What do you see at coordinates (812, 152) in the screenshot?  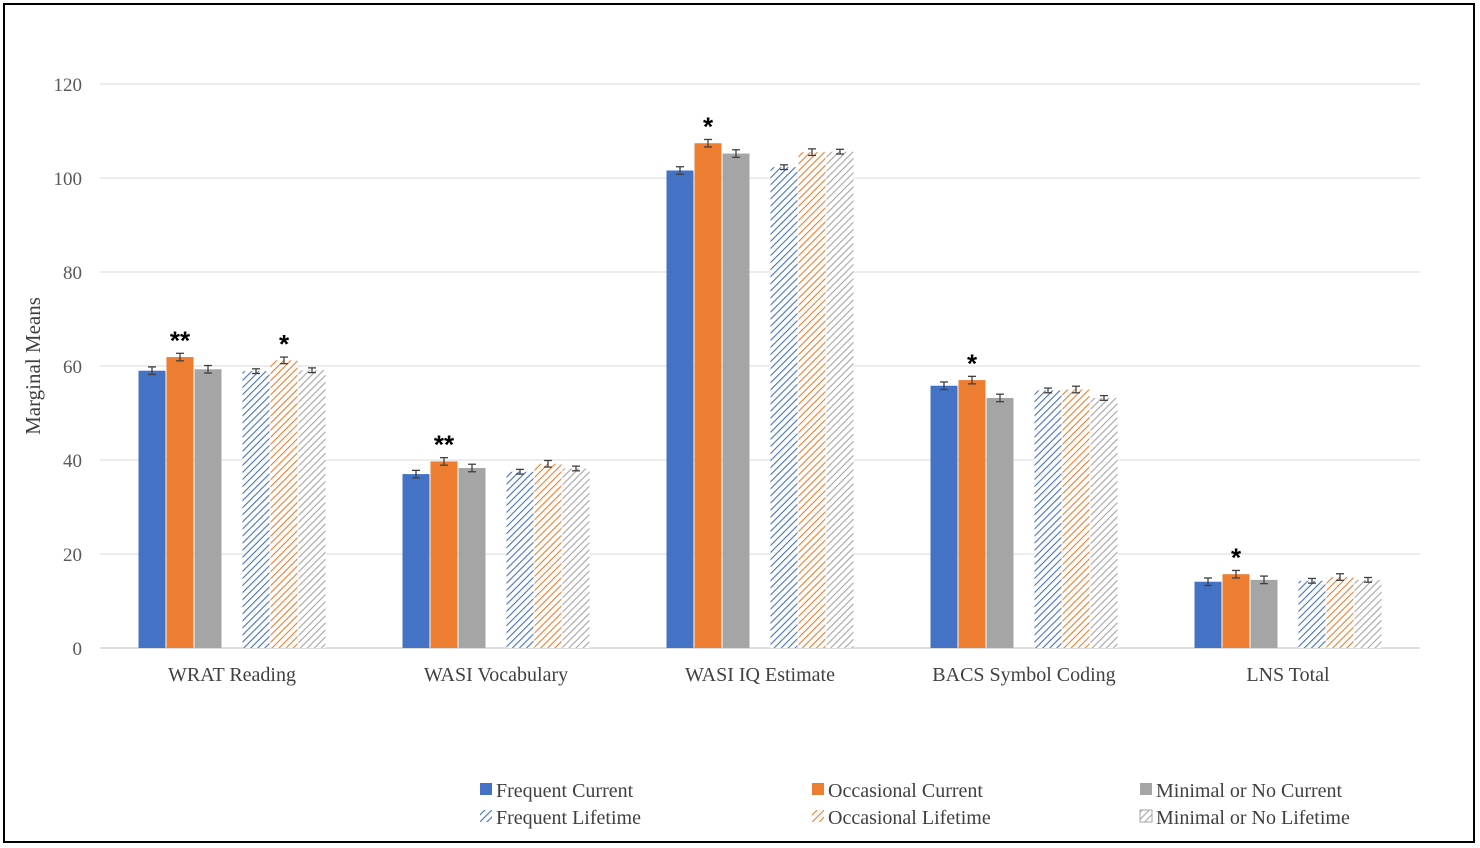 I see `error-bar-occasional-lifetime-wasi-iq-estimate` at bounding box center [812, 152].